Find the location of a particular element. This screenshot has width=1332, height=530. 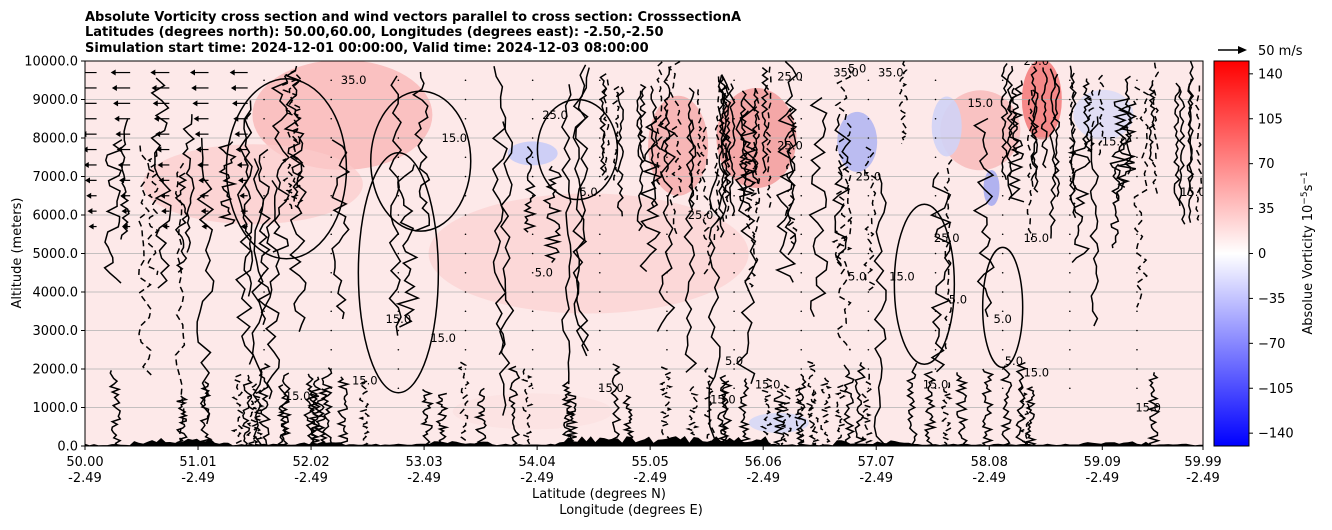

contour-label: 35.0 is located at coordinates (846, 72).